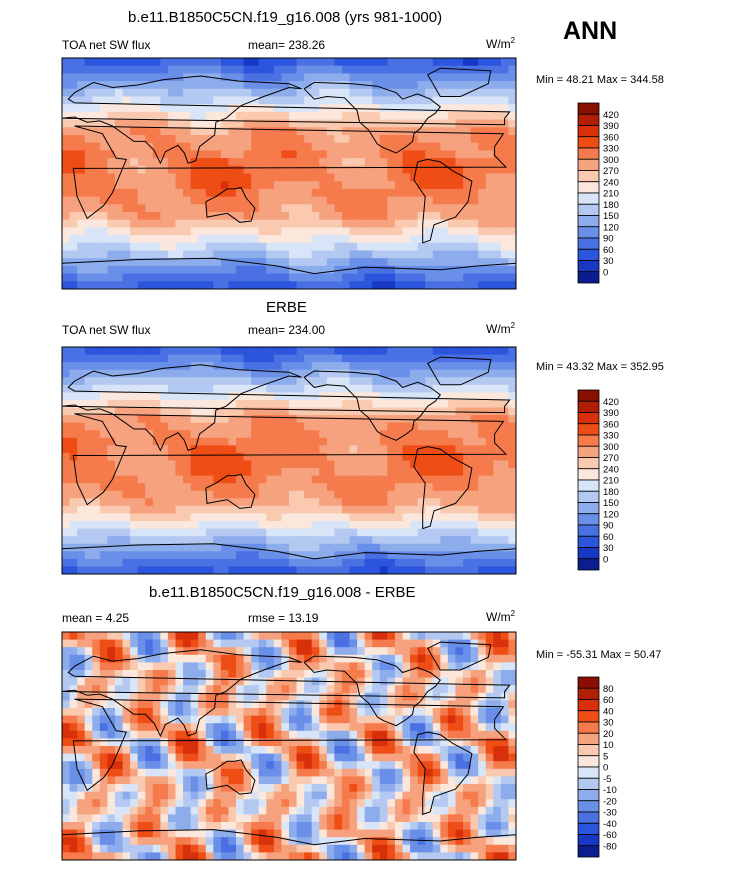  What do you see at coordinates (498, 44) in the screenshot?
I see `panel-1-units-text: W/m` at bounding box center [498, 44].